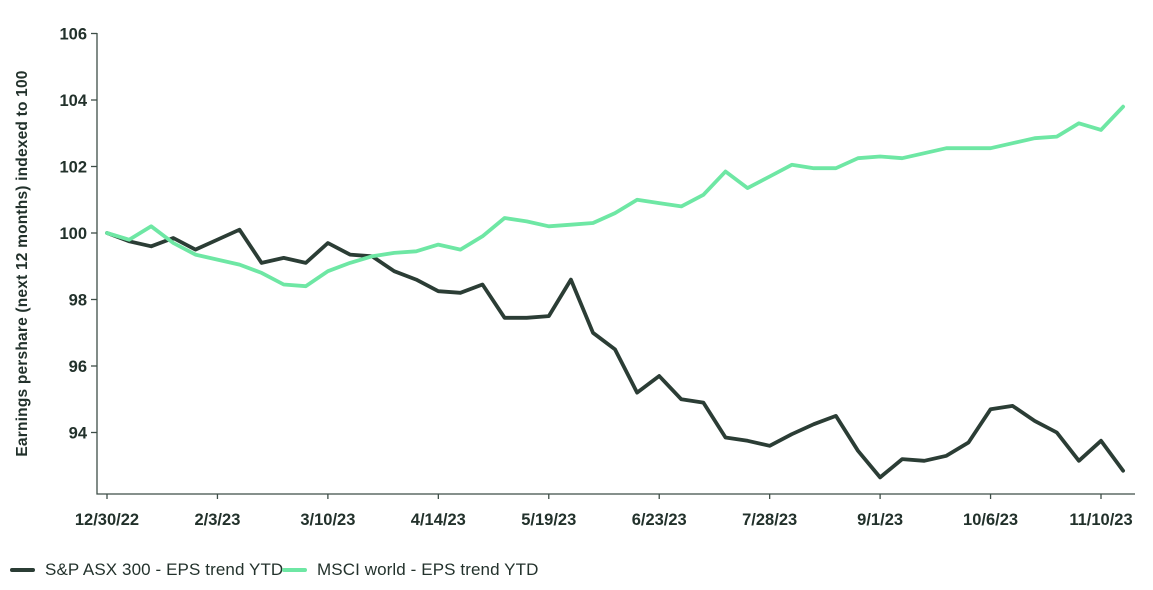  I want to click on y-axis-ticks: 94 96 98 100 102 104 106, so click(78, 234).